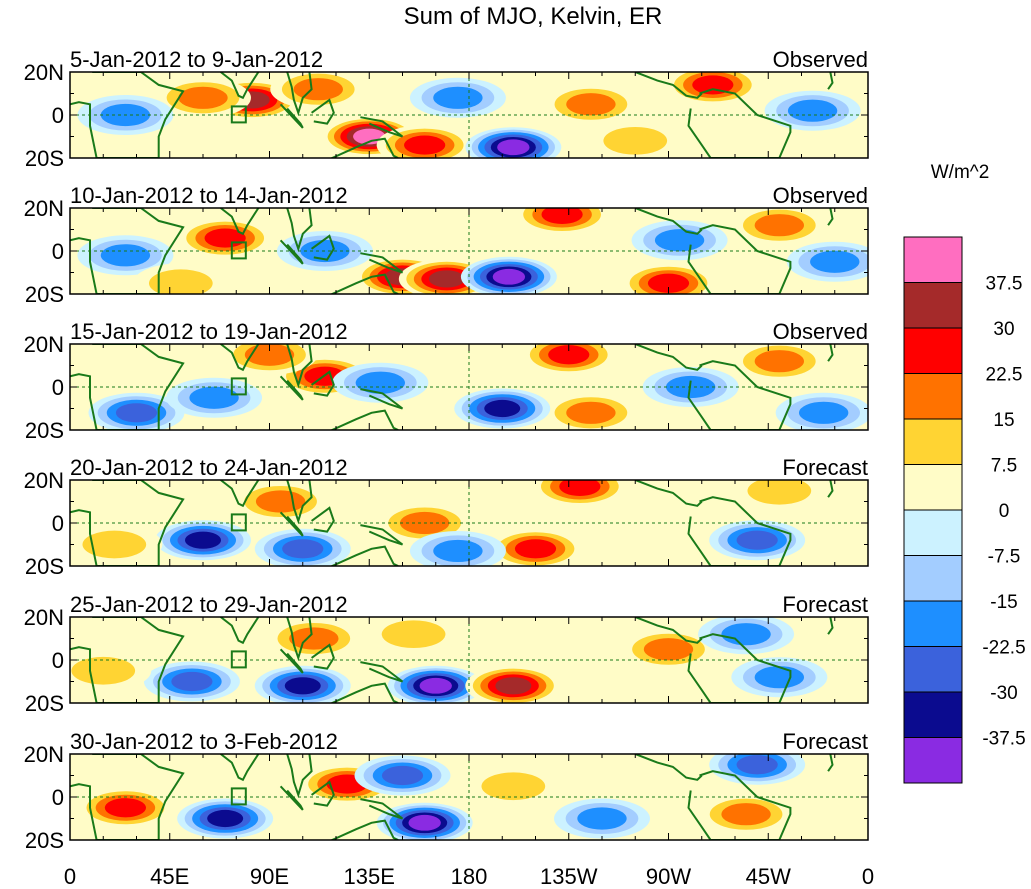 This screenshot has width=1031, height=889. What do you see at coordinates (820, 331) in the screenshot?
I see `panel-status: Observed` at bounding box center [820, 331].